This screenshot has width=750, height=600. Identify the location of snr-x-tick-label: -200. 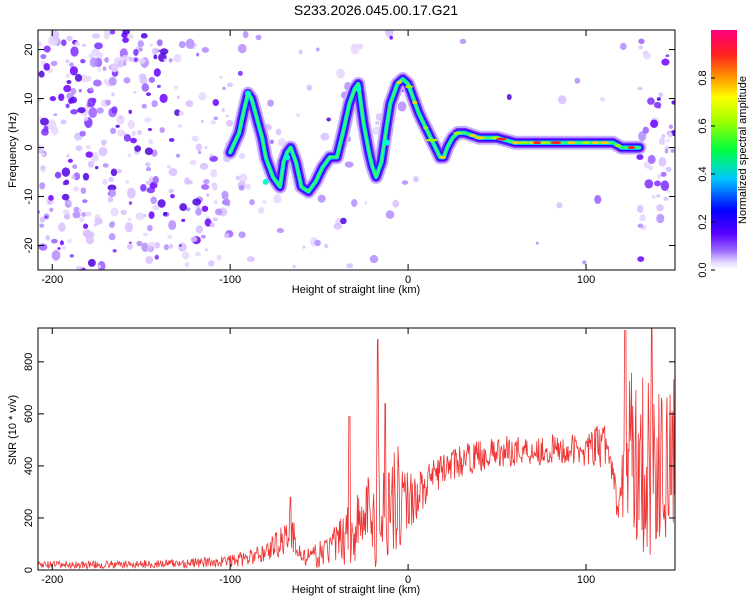
(52, 580).